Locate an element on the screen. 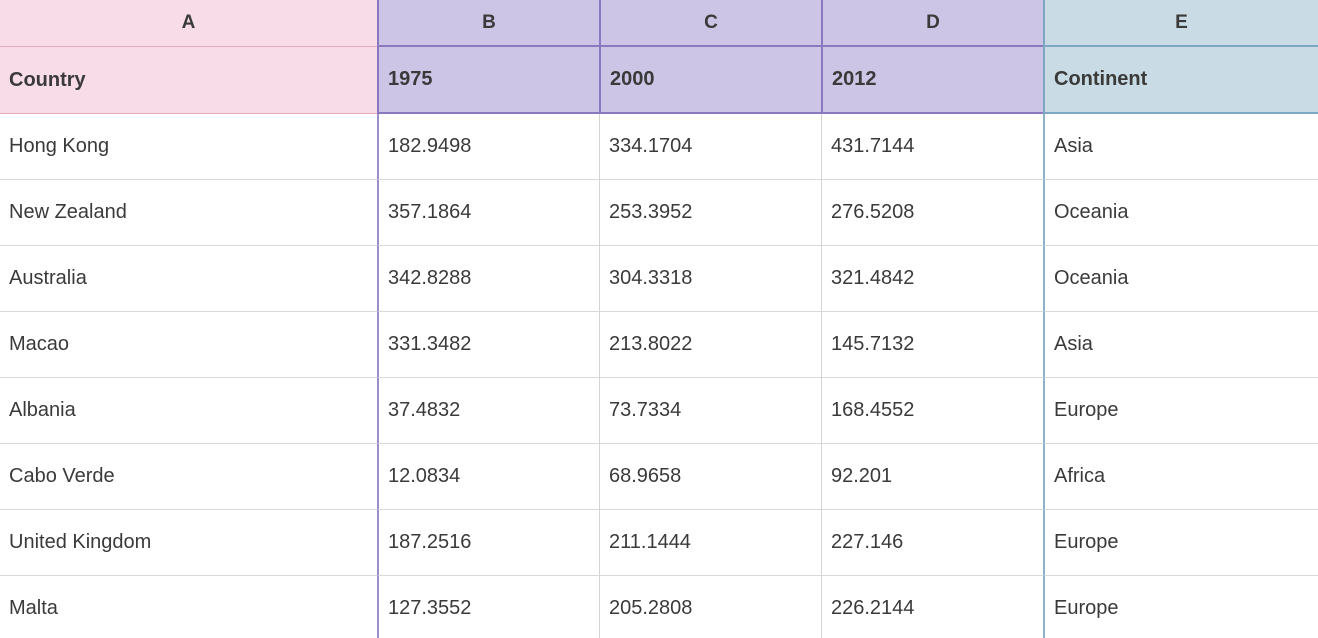  cell-d7: 92.201 is located at coordinates (932, 477).